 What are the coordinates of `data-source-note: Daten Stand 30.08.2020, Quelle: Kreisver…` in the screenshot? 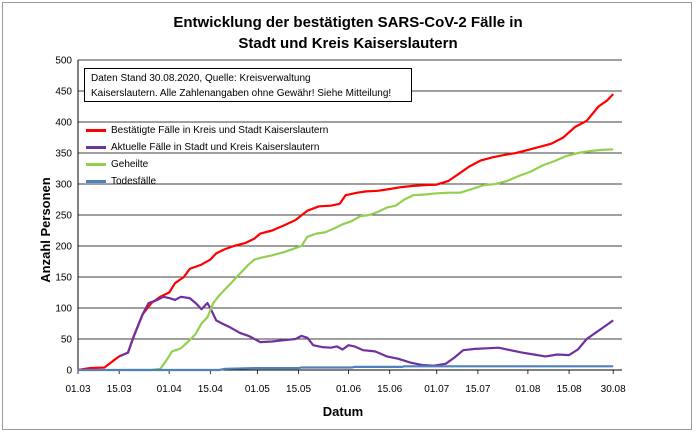 It's located at (248, 85).